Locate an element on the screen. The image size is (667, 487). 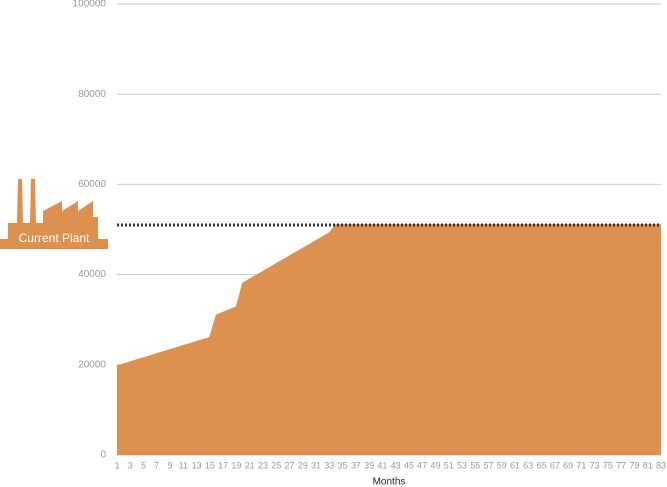
x-tick-label: 57 is located at coordinates (489, 465).